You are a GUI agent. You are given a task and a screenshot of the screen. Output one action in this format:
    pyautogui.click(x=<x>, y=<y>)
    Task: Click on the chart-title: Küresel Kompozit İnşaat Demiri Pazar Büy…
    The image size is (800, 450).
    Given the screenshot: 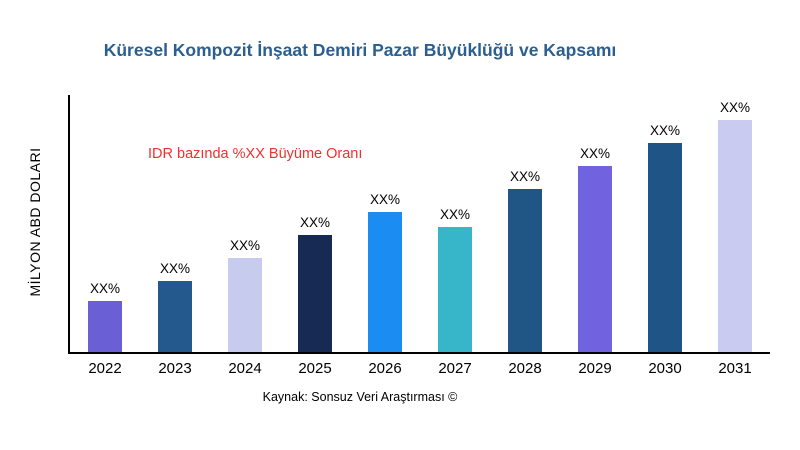 What is the action you would take?
    pyautogui.click(x=360, y=50)
    